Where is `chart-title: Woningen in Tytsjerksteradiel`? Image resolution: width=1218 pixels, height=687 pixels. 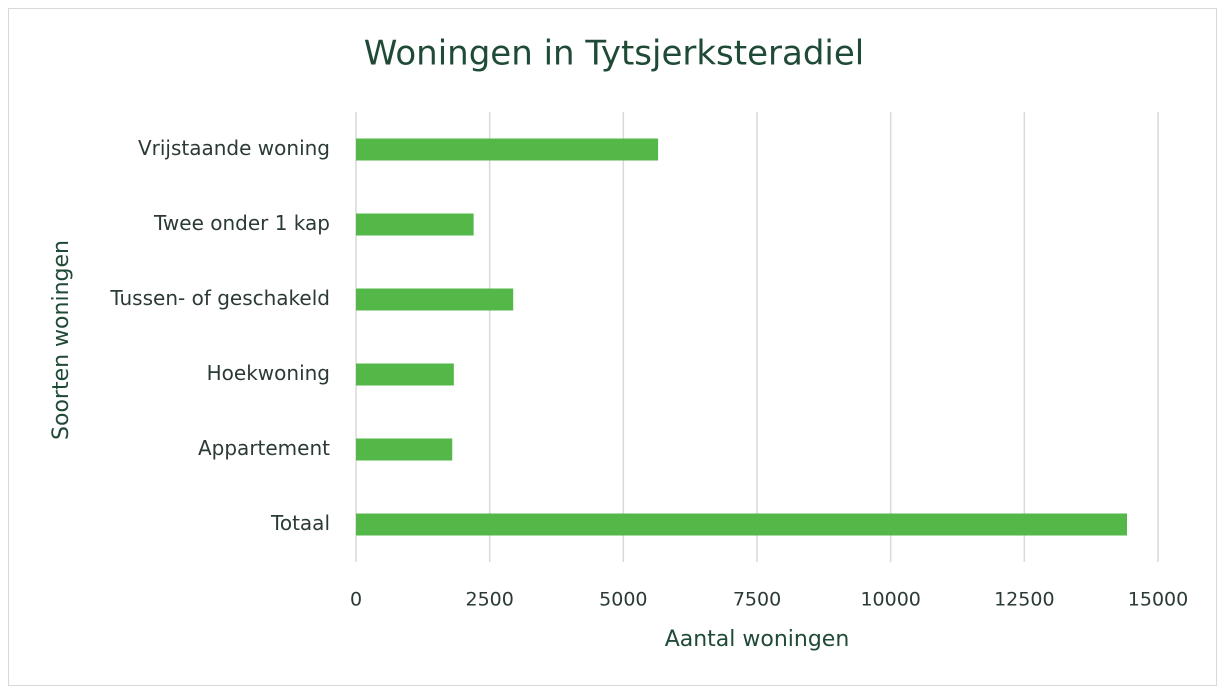 chart-title: Woningen in Tytsjerksteradiel is located at coordinates (614, 54).